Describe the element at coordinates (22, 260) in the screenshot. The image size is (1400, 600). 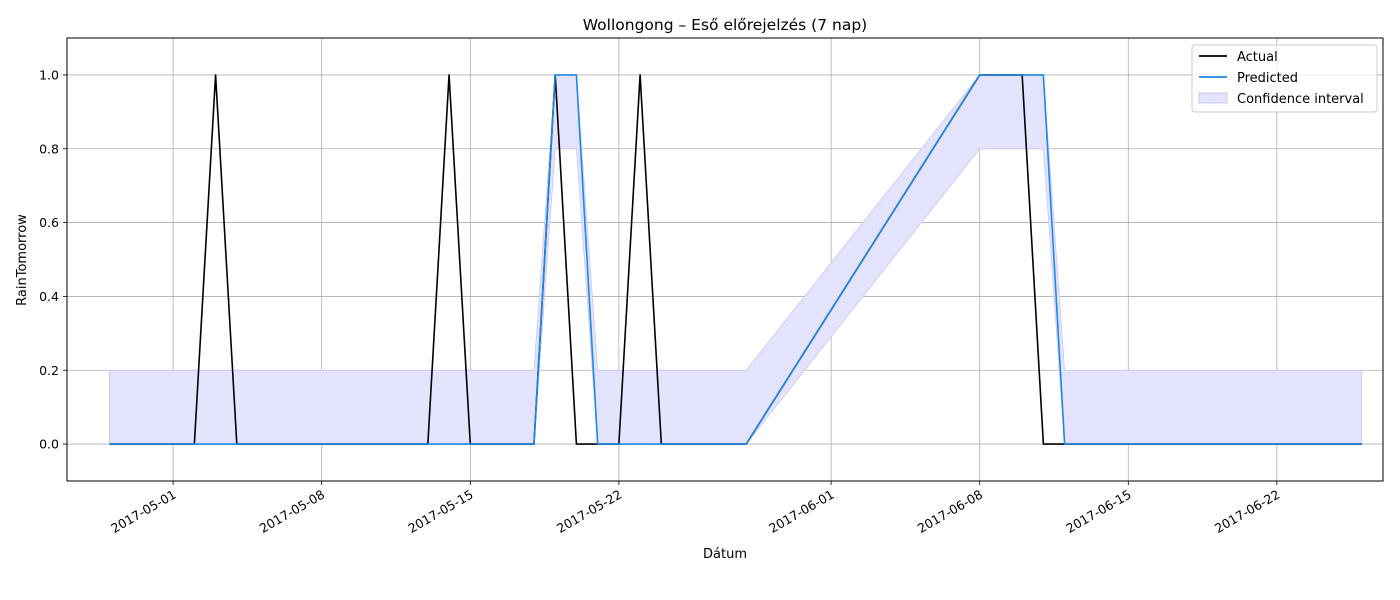
I see `y-axis-label: RainTomorrow` at that location.